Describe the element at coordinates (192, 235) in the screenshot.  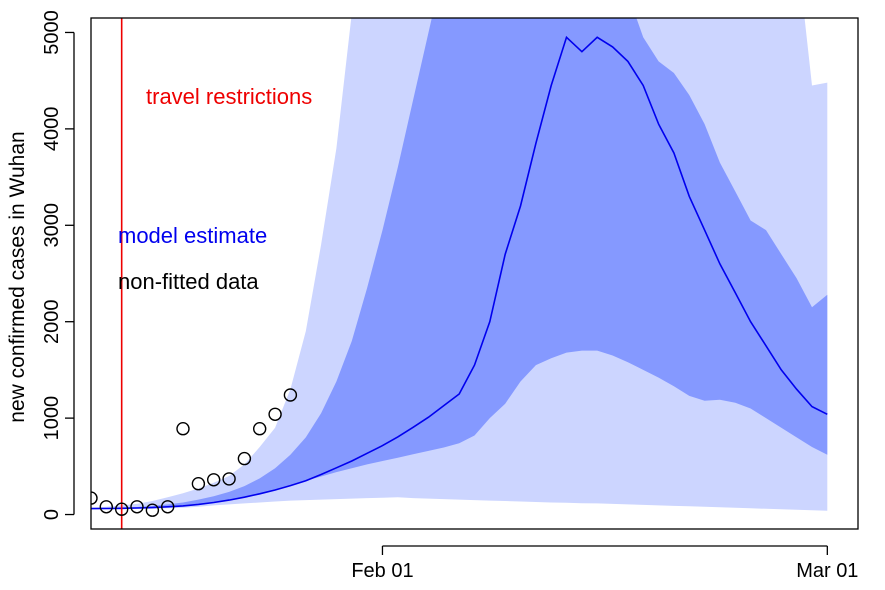
I see `model-estimate-label: model estimate` at that location.